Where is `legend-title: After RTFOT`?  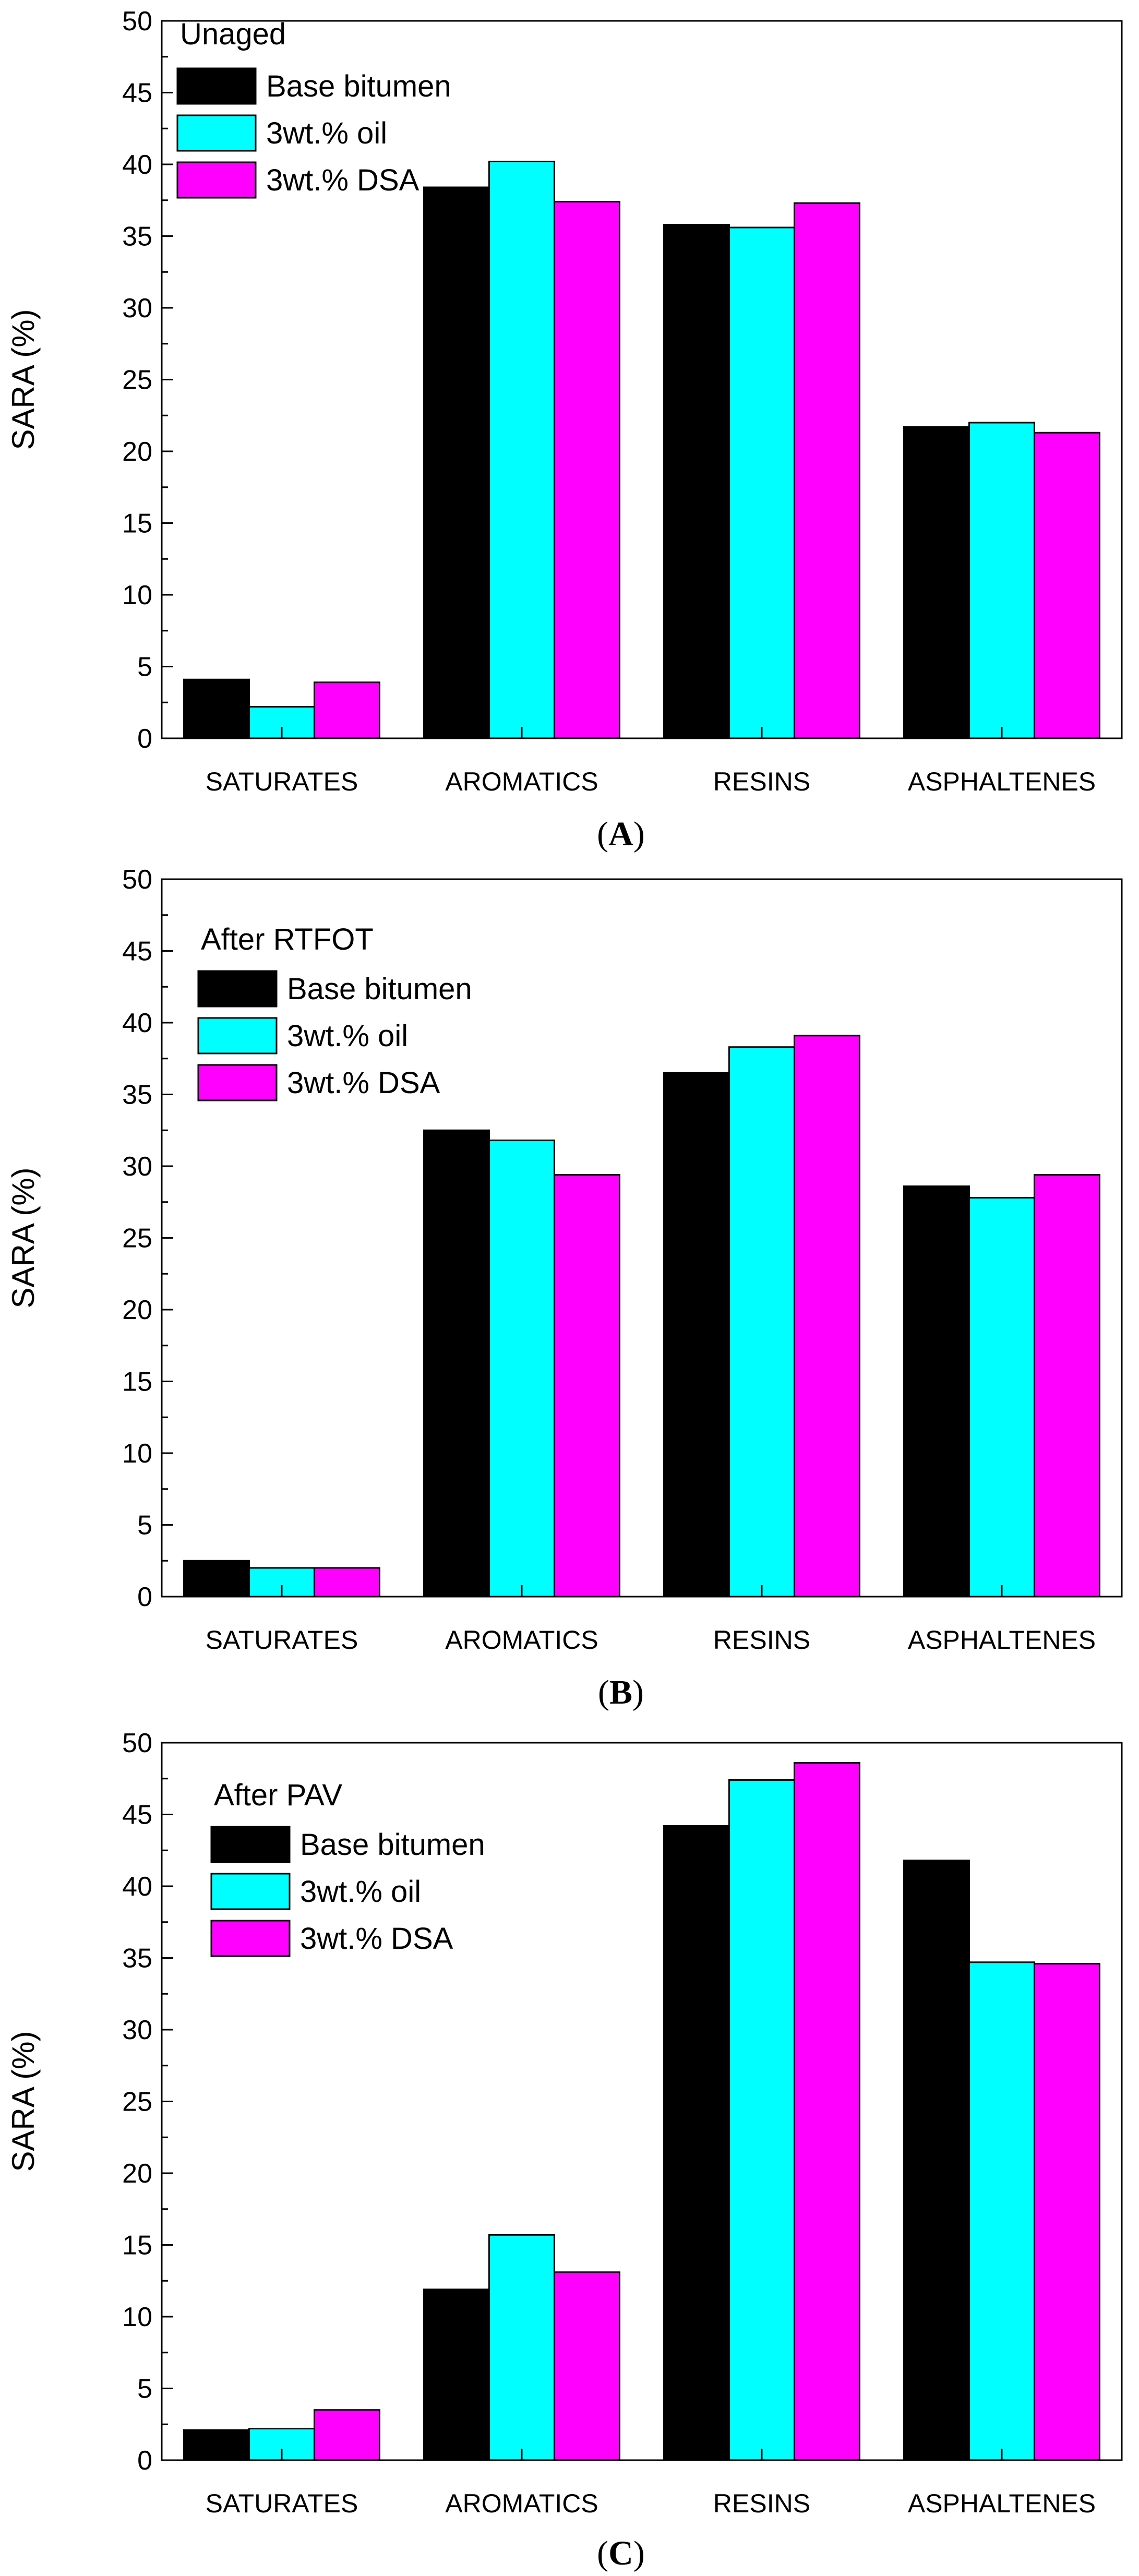 legend-title: After RTFOT is located at coordinates (287, 939).